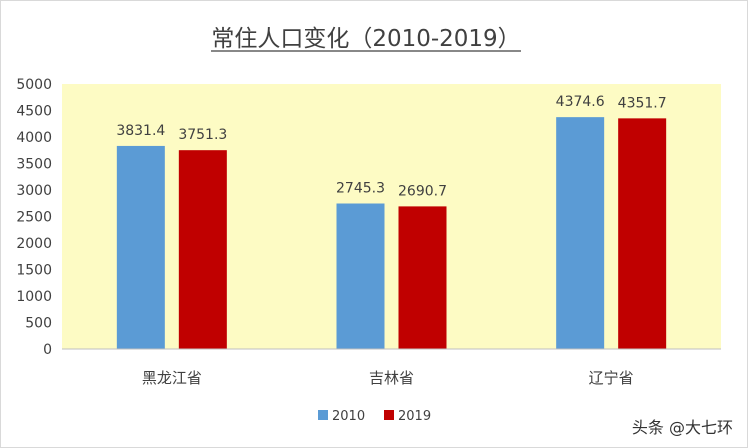 The width and height of the screenshot is (748, 448). I want to click on y-tick-label: 4000, so click(34, 138).